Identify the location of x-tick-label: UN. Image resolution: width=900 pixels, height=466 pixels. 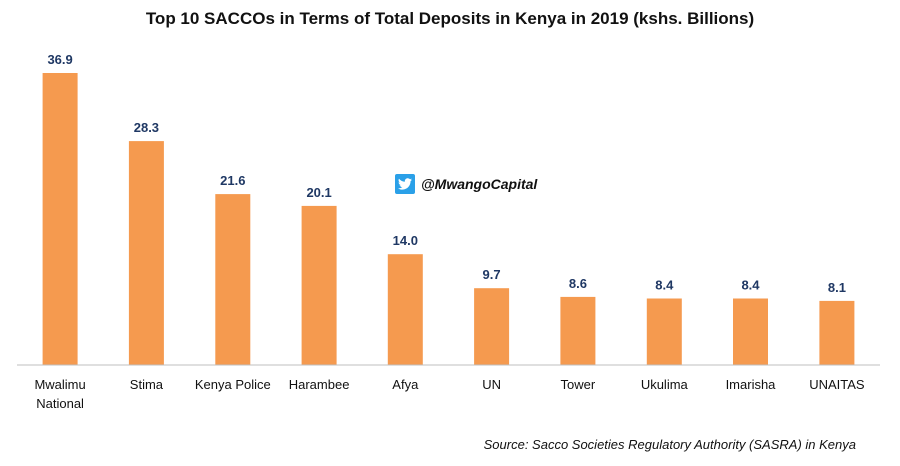
(491, 384).